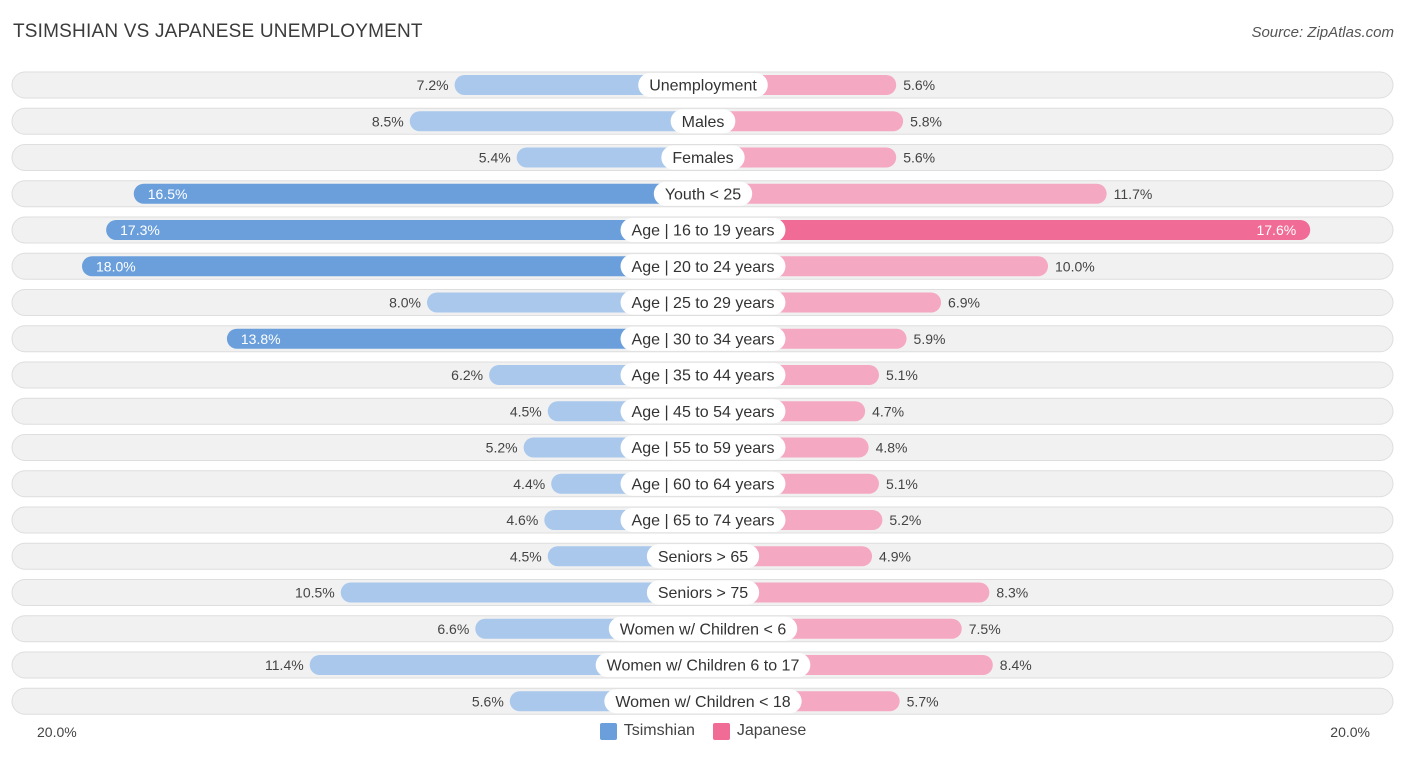  What do you see at coordinates (892, 448) in the screenshot?
I see `value-label-japanese: 4.8%` at bounding box center [892, 448].